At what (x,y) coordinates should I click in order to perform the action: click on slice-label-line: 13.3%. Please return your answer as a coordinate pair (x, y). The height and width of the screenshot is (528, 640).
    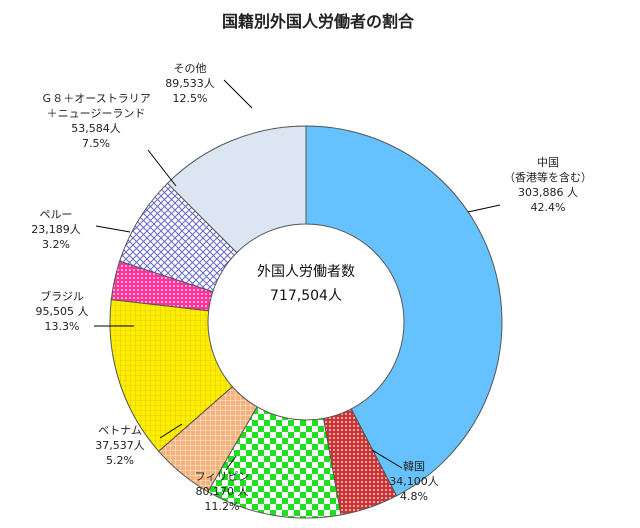
    Looking at the image, I should click on (62, 326).